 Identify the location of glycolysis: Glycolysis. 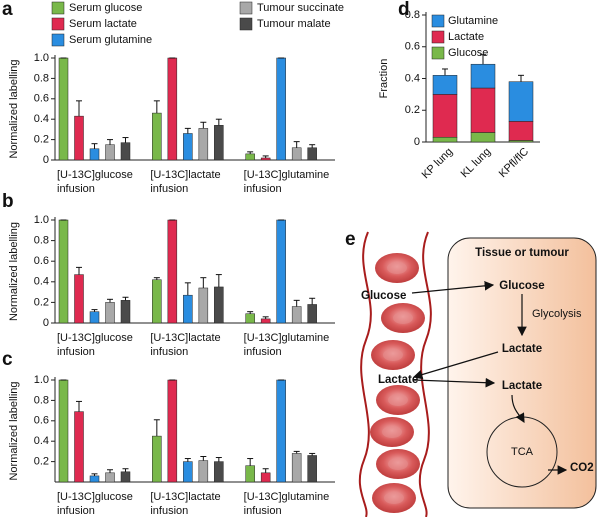
(557, 314).